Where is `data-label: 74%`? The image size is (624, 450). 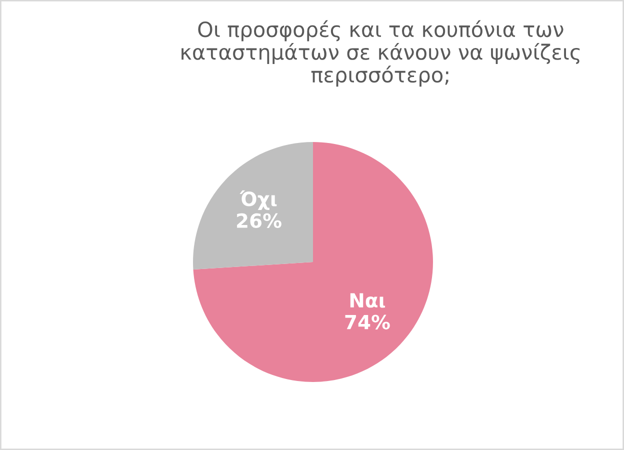
data-label: 74% is located at coordinates (367, 322).